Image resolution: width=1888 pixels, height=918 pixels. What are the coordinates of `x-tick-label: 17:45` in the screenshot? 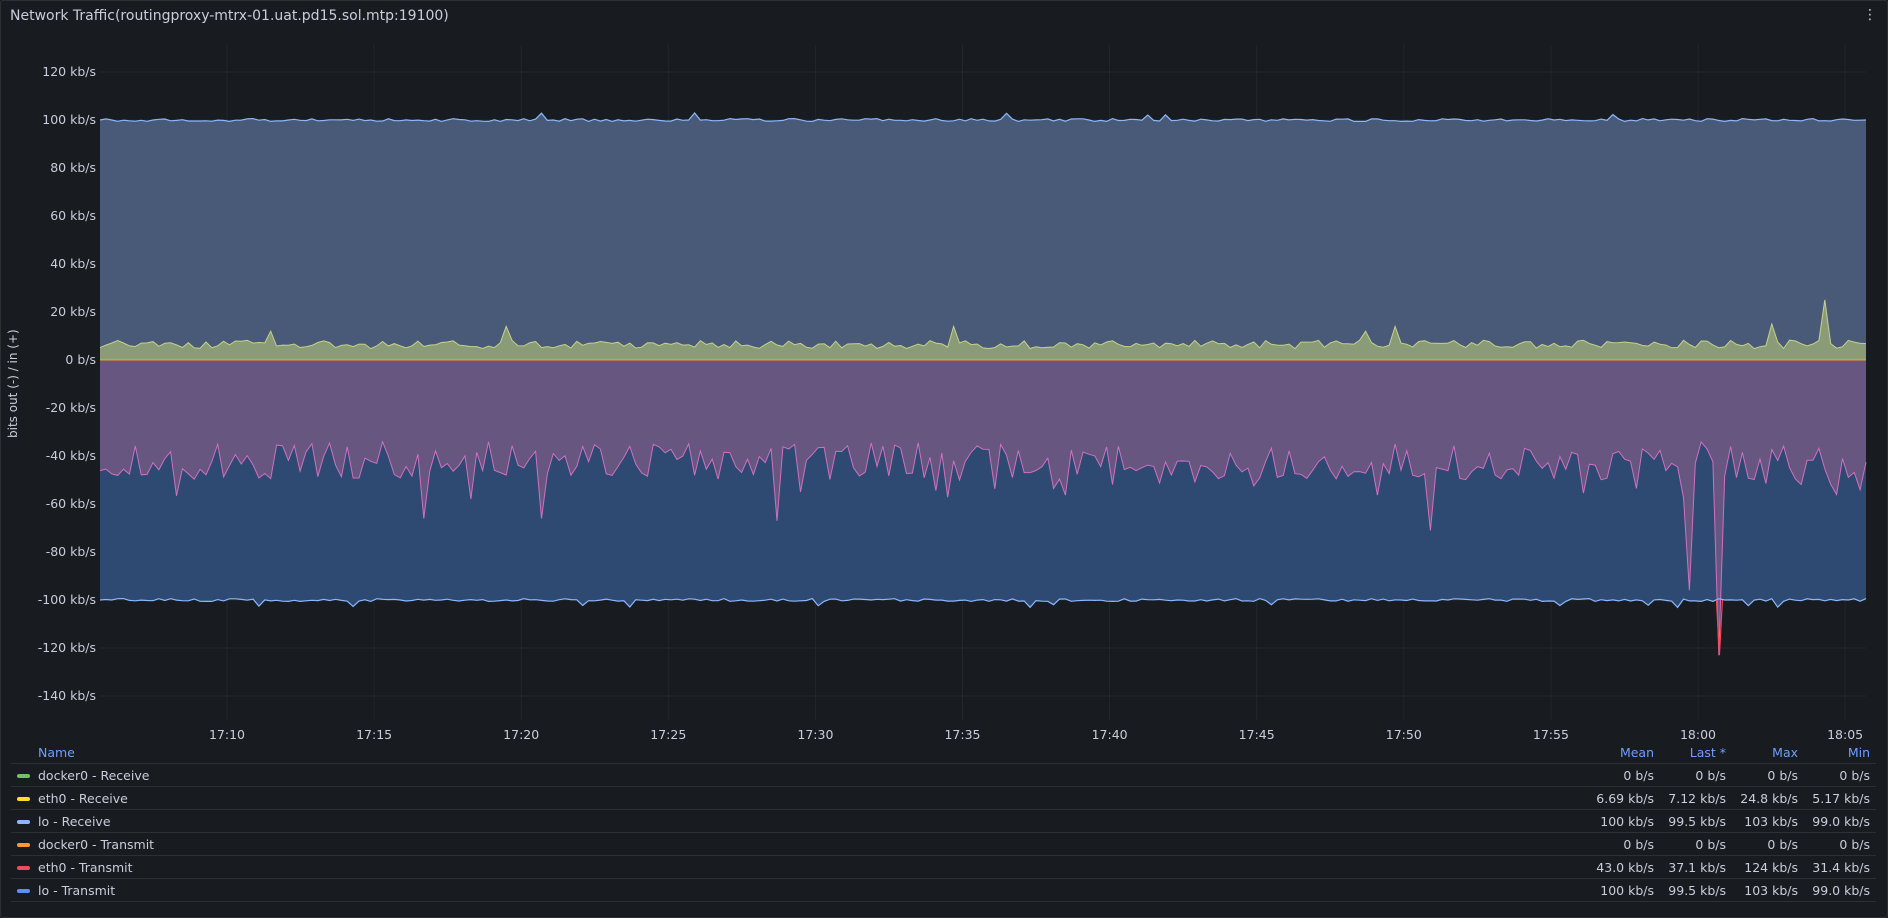 It's located at (1257, 733).